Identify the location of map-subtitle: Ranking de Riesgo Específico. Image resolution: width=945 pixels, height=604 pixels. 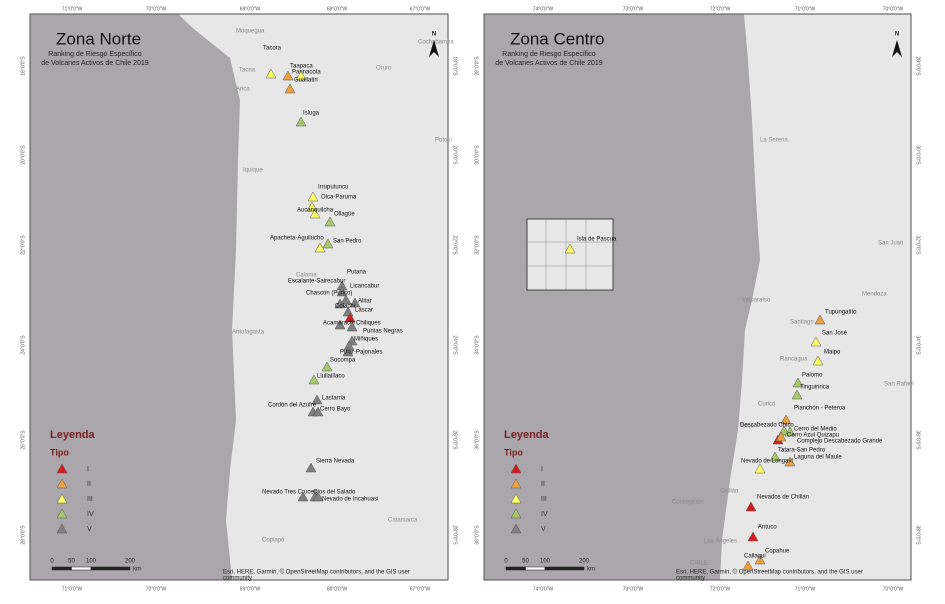
(548, 54).